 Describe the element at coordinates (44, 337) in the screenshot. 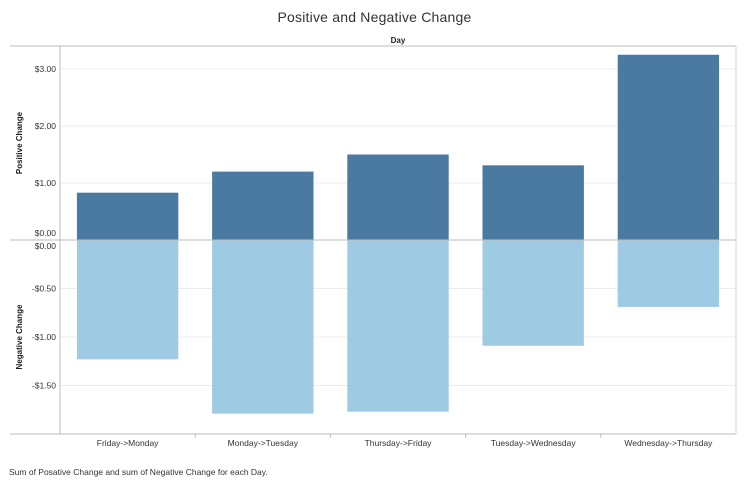

I see `y-tick-label: -$1.00` at that location.